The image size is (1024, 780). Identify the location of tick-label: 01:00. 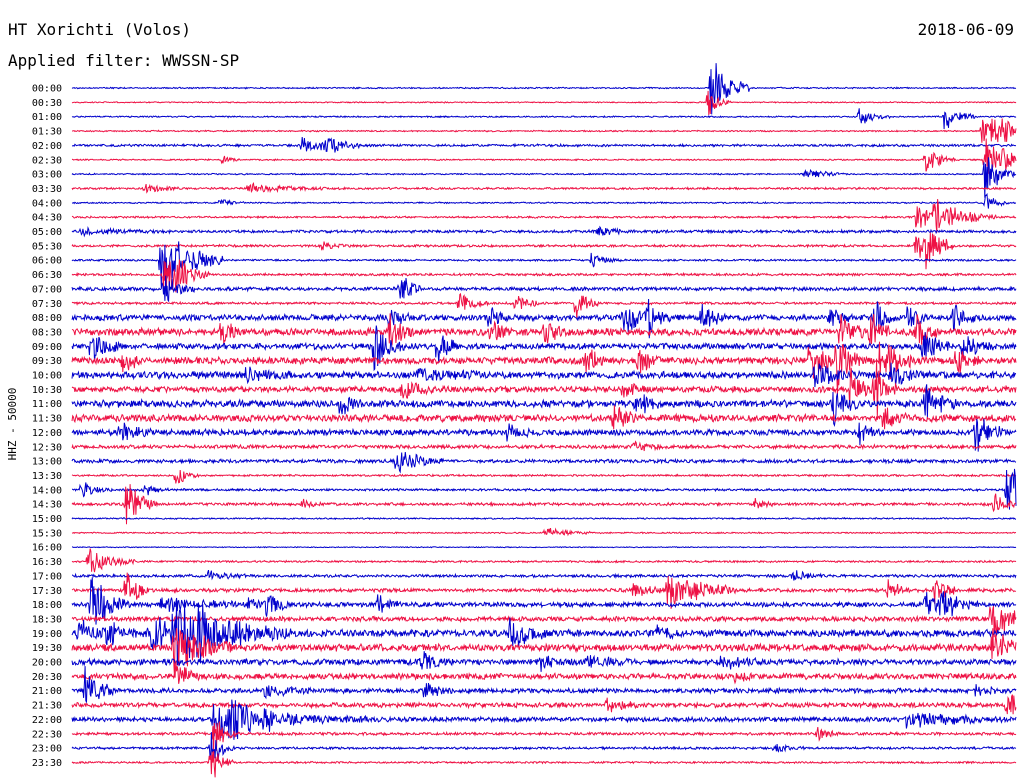
(47, 117).